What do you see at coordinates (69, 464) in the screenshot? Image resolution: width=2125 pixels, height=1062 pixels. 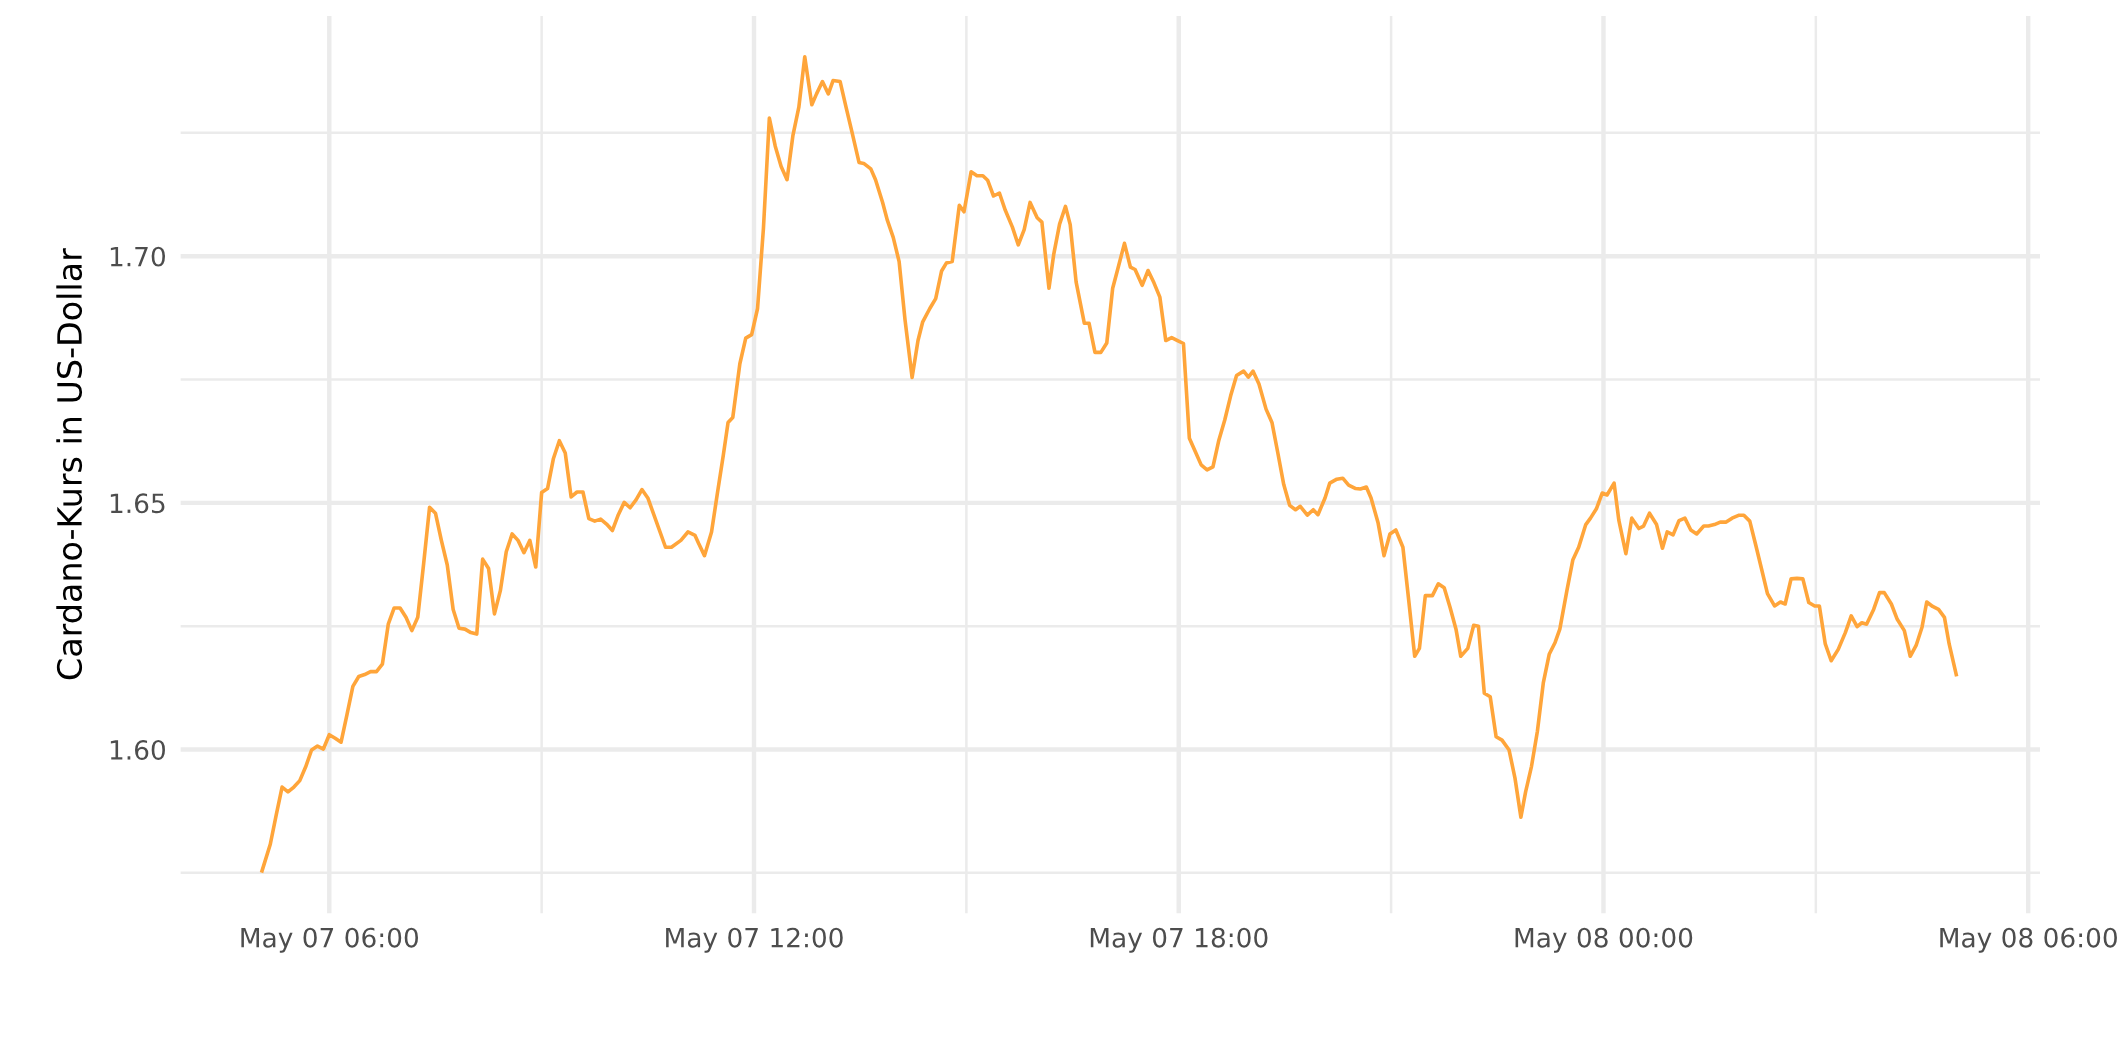 I see `y-axis-title: Cardano-Kurs in US-Dollar` at bounding box center [69, 464].